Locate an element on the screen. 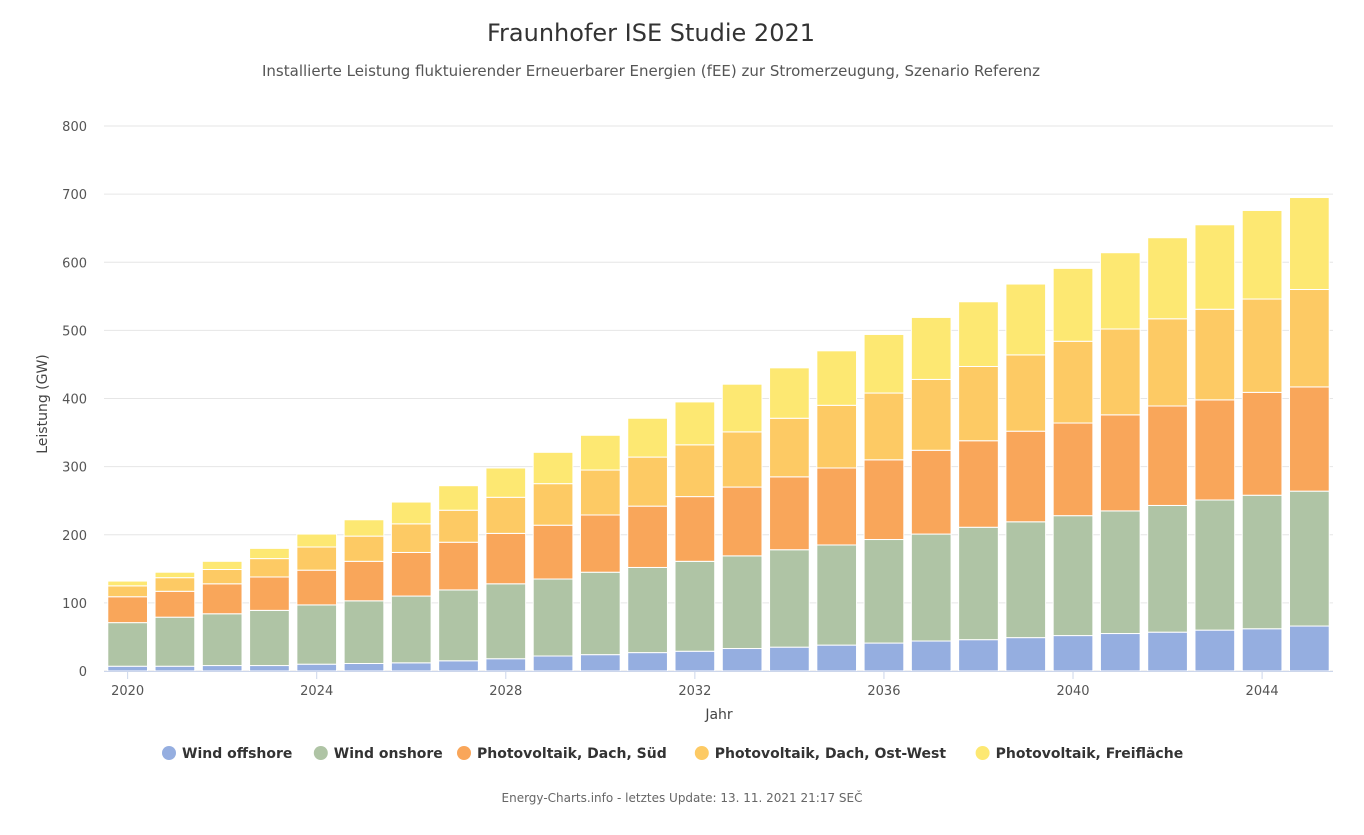  bar-segment: Wind offshore 2031: 27 is located at coordinates (647, 662).